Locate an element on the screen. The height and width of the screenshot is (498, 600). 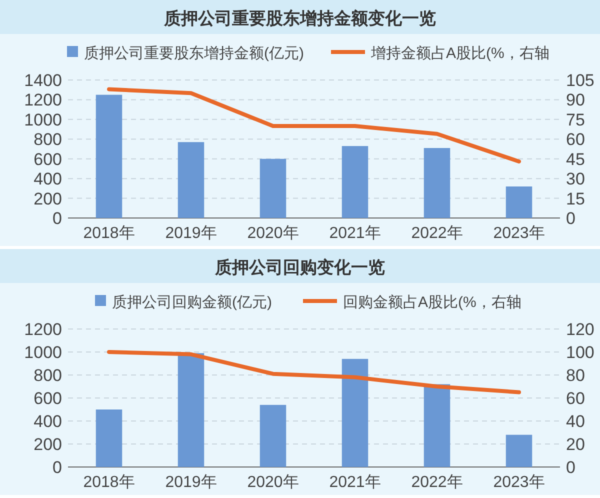
y2-tick-label: 45 is located at coordinates (575, 159).